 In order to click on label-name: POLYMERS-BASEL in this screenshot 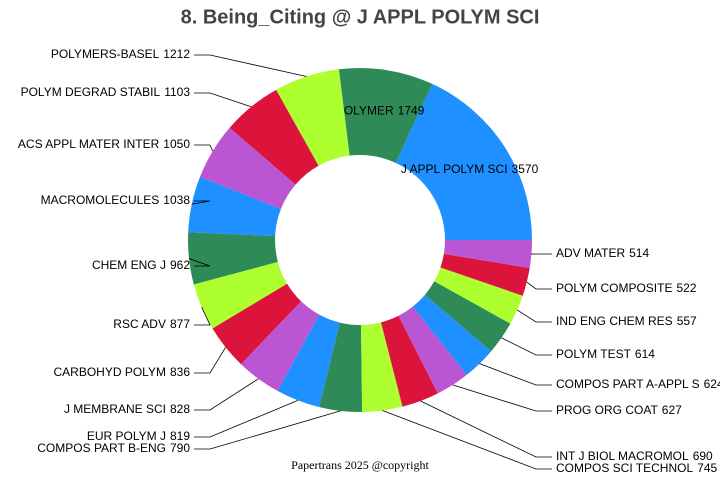, I will do `click(105, 54)`.